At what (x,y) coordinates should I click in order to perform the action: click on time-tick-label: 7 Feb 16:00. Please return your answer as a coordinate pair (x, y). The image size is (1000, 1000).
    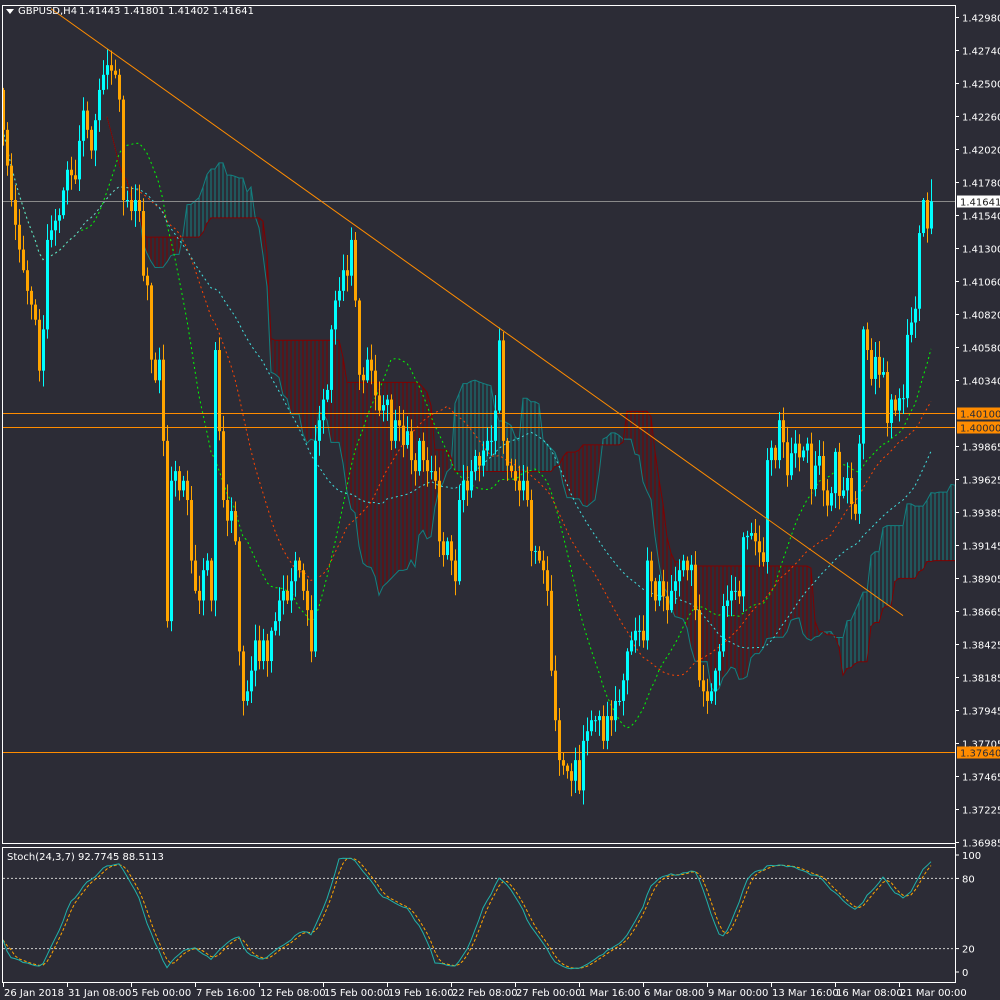
    Looking at the image, I should click on (225, 993).